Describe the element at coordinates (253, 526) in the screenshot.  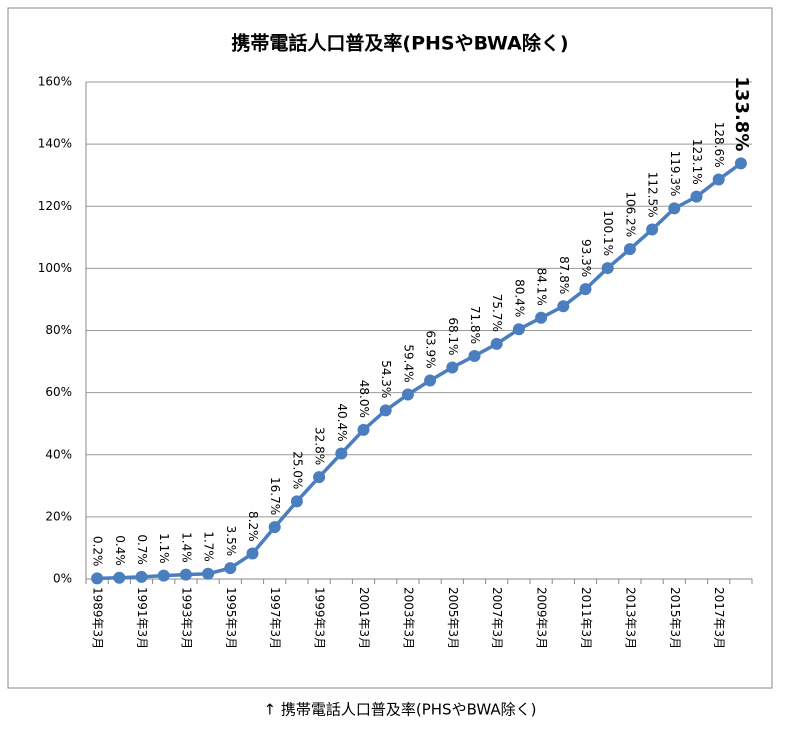
I see `data-label: 8.2%` at that location.